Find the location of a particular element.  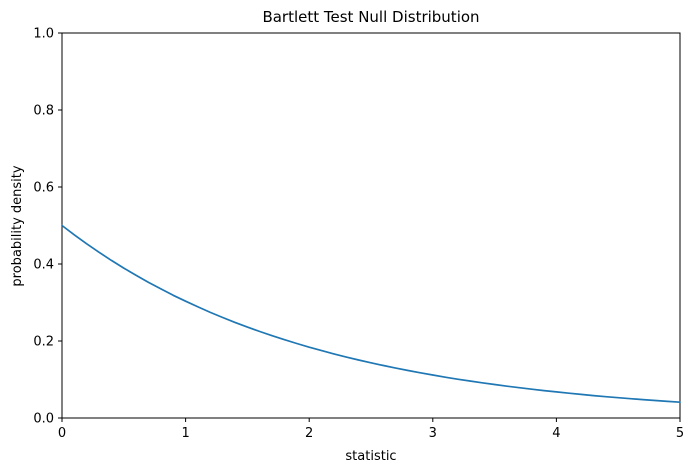

x-tick-label: 0 is located at coordinates (62, 433).